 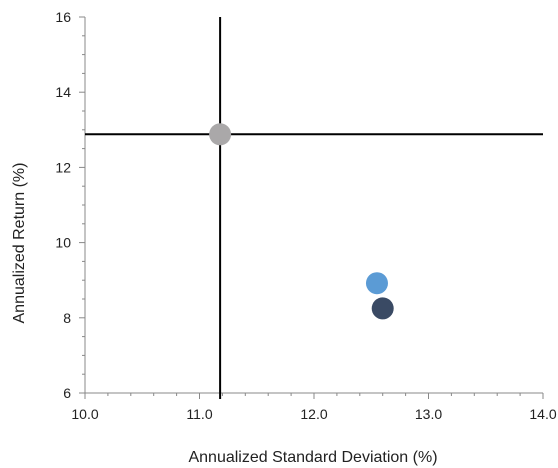 What do you see at coordinates (19, 243) in the screenshot?
I see `y-axis-title: Annualized Return (%)` at bounding box center [19, 243].